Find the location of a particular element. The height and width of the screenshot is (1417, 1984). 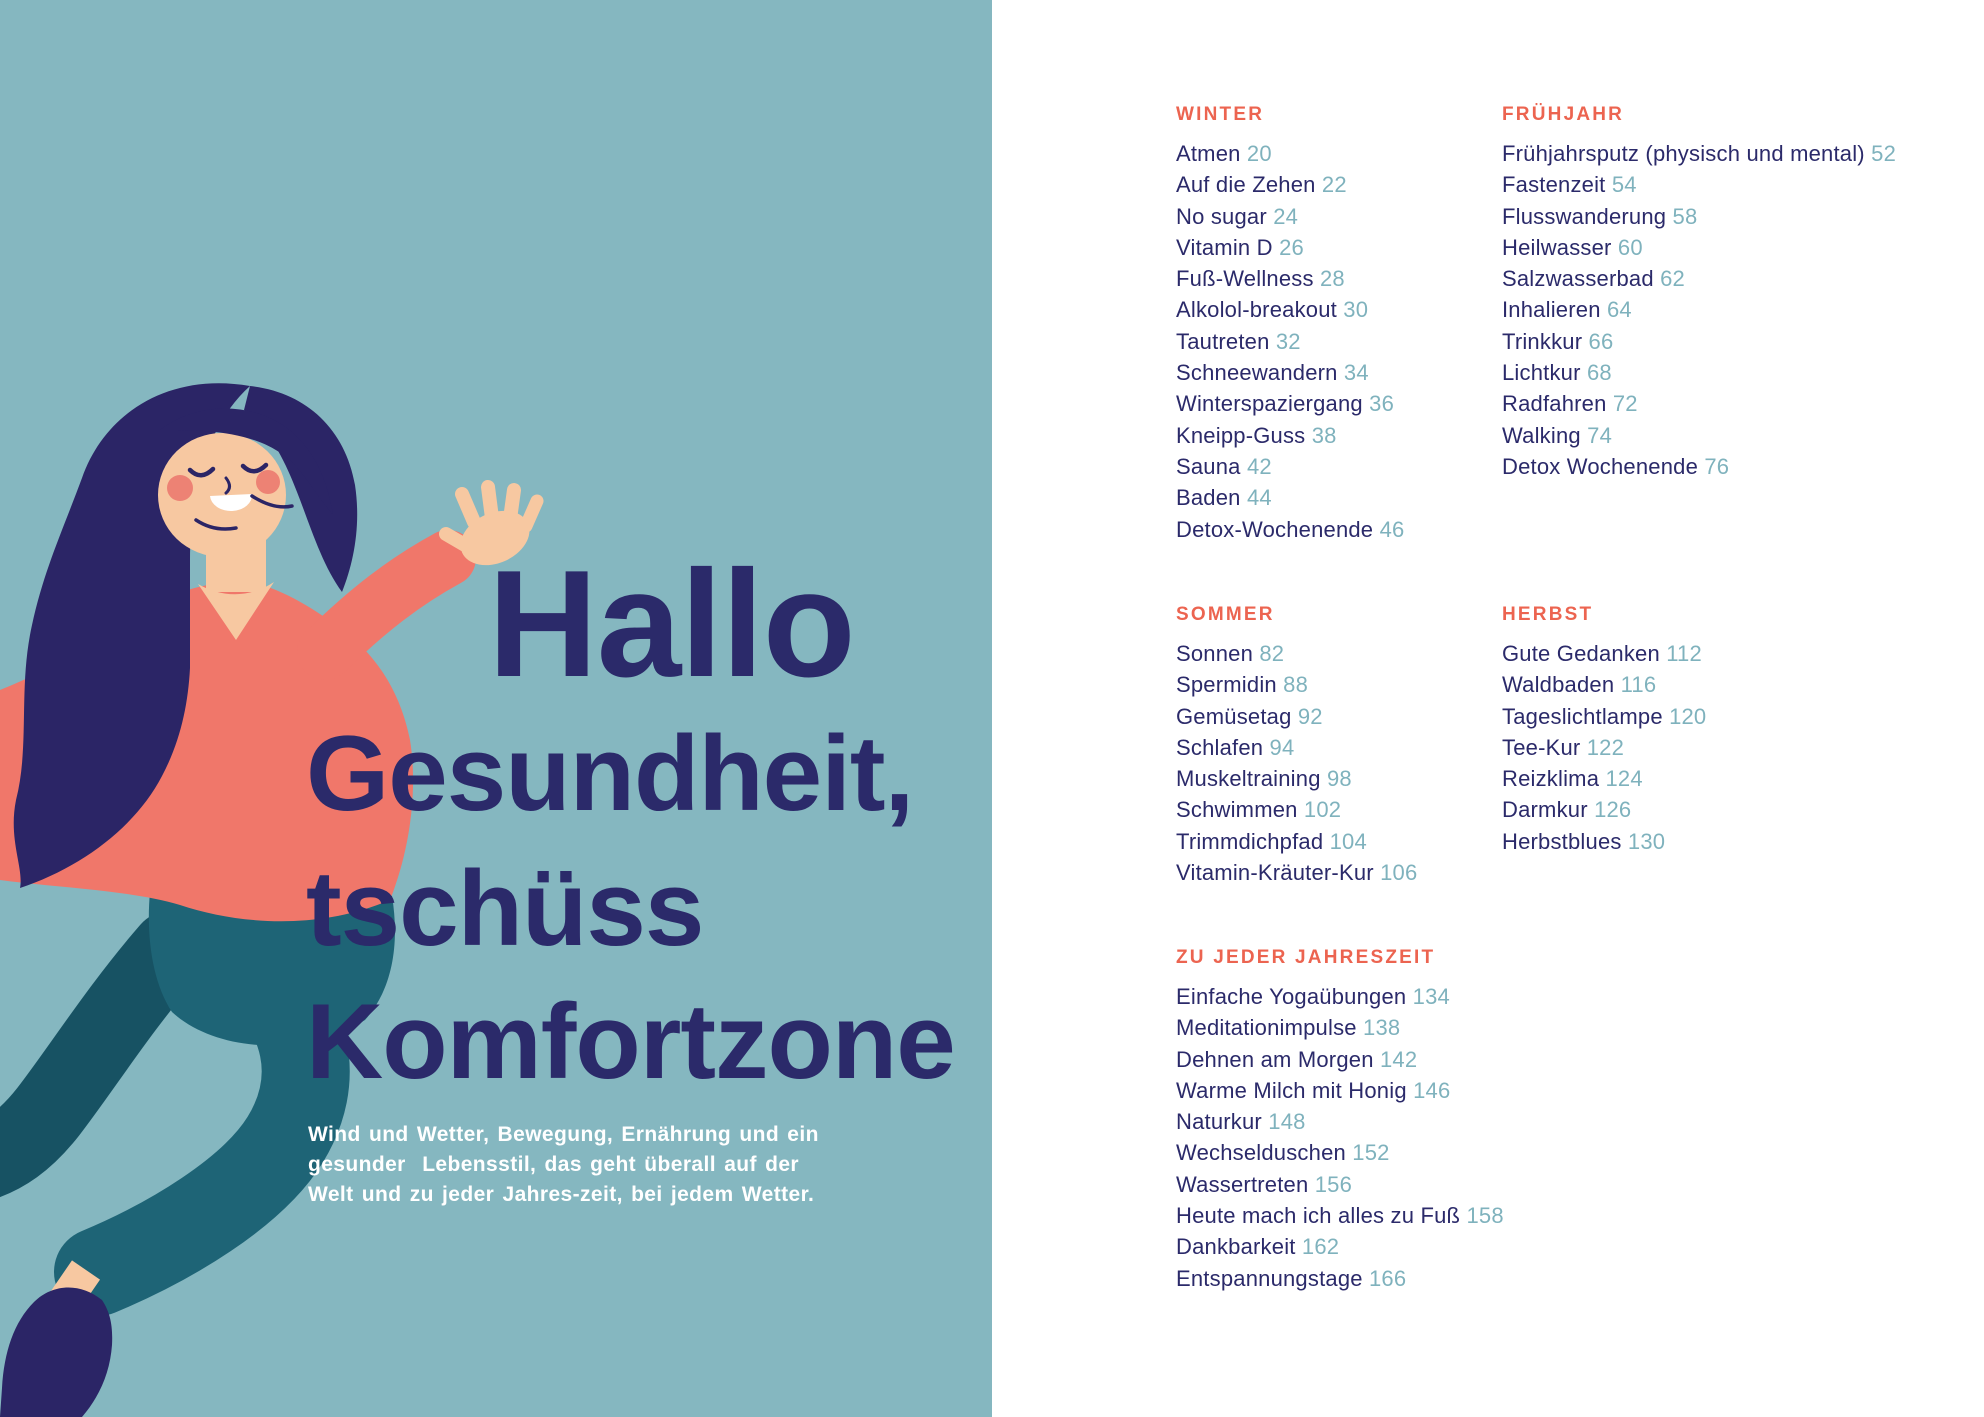

toc-item-page: 20 is located at coordinates (1259, 153).